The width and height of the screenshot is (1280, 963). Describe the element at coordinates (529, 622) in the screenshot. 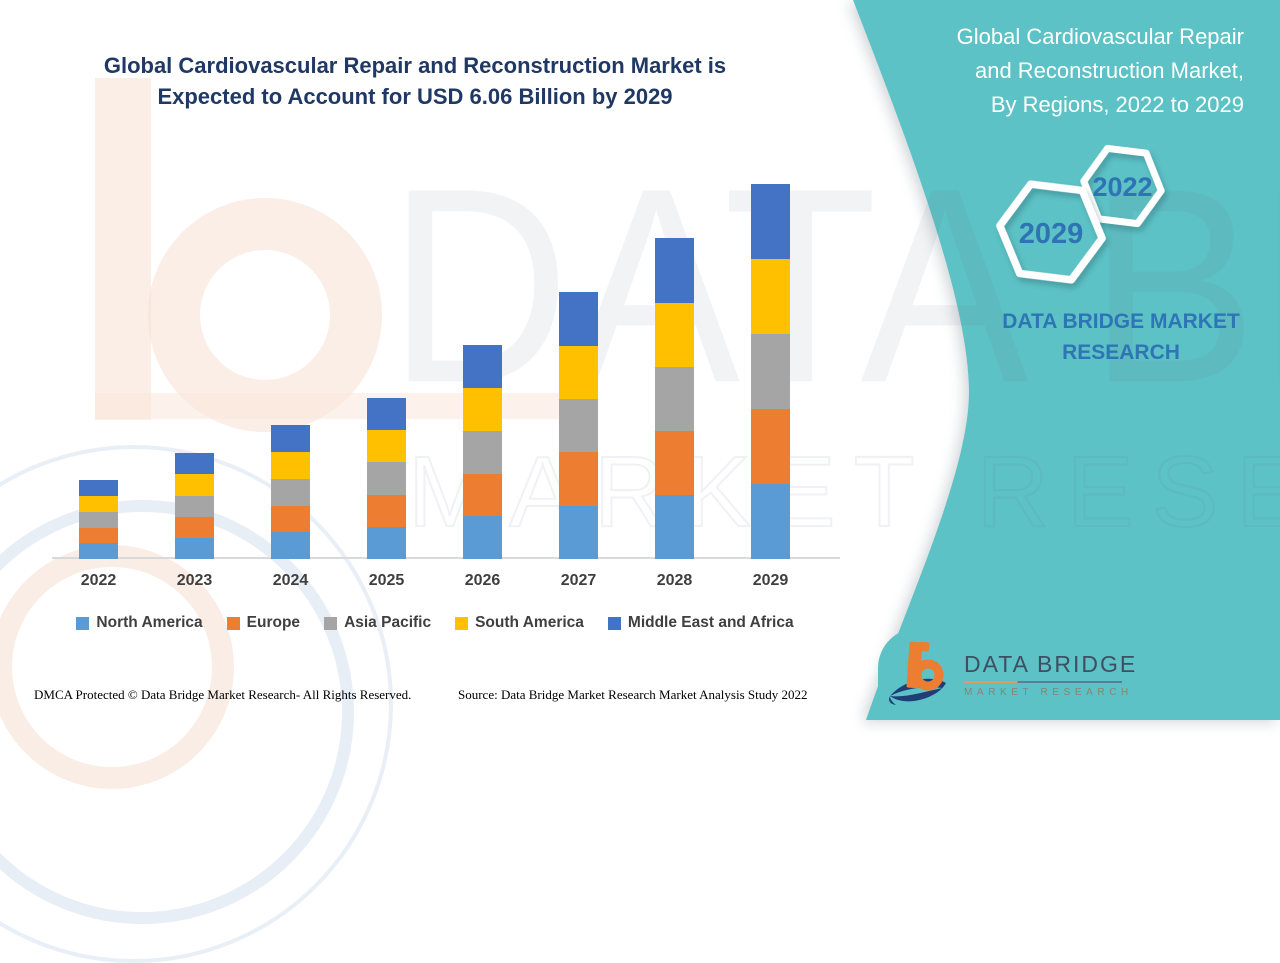

I see `legend-label: South America` at that location.